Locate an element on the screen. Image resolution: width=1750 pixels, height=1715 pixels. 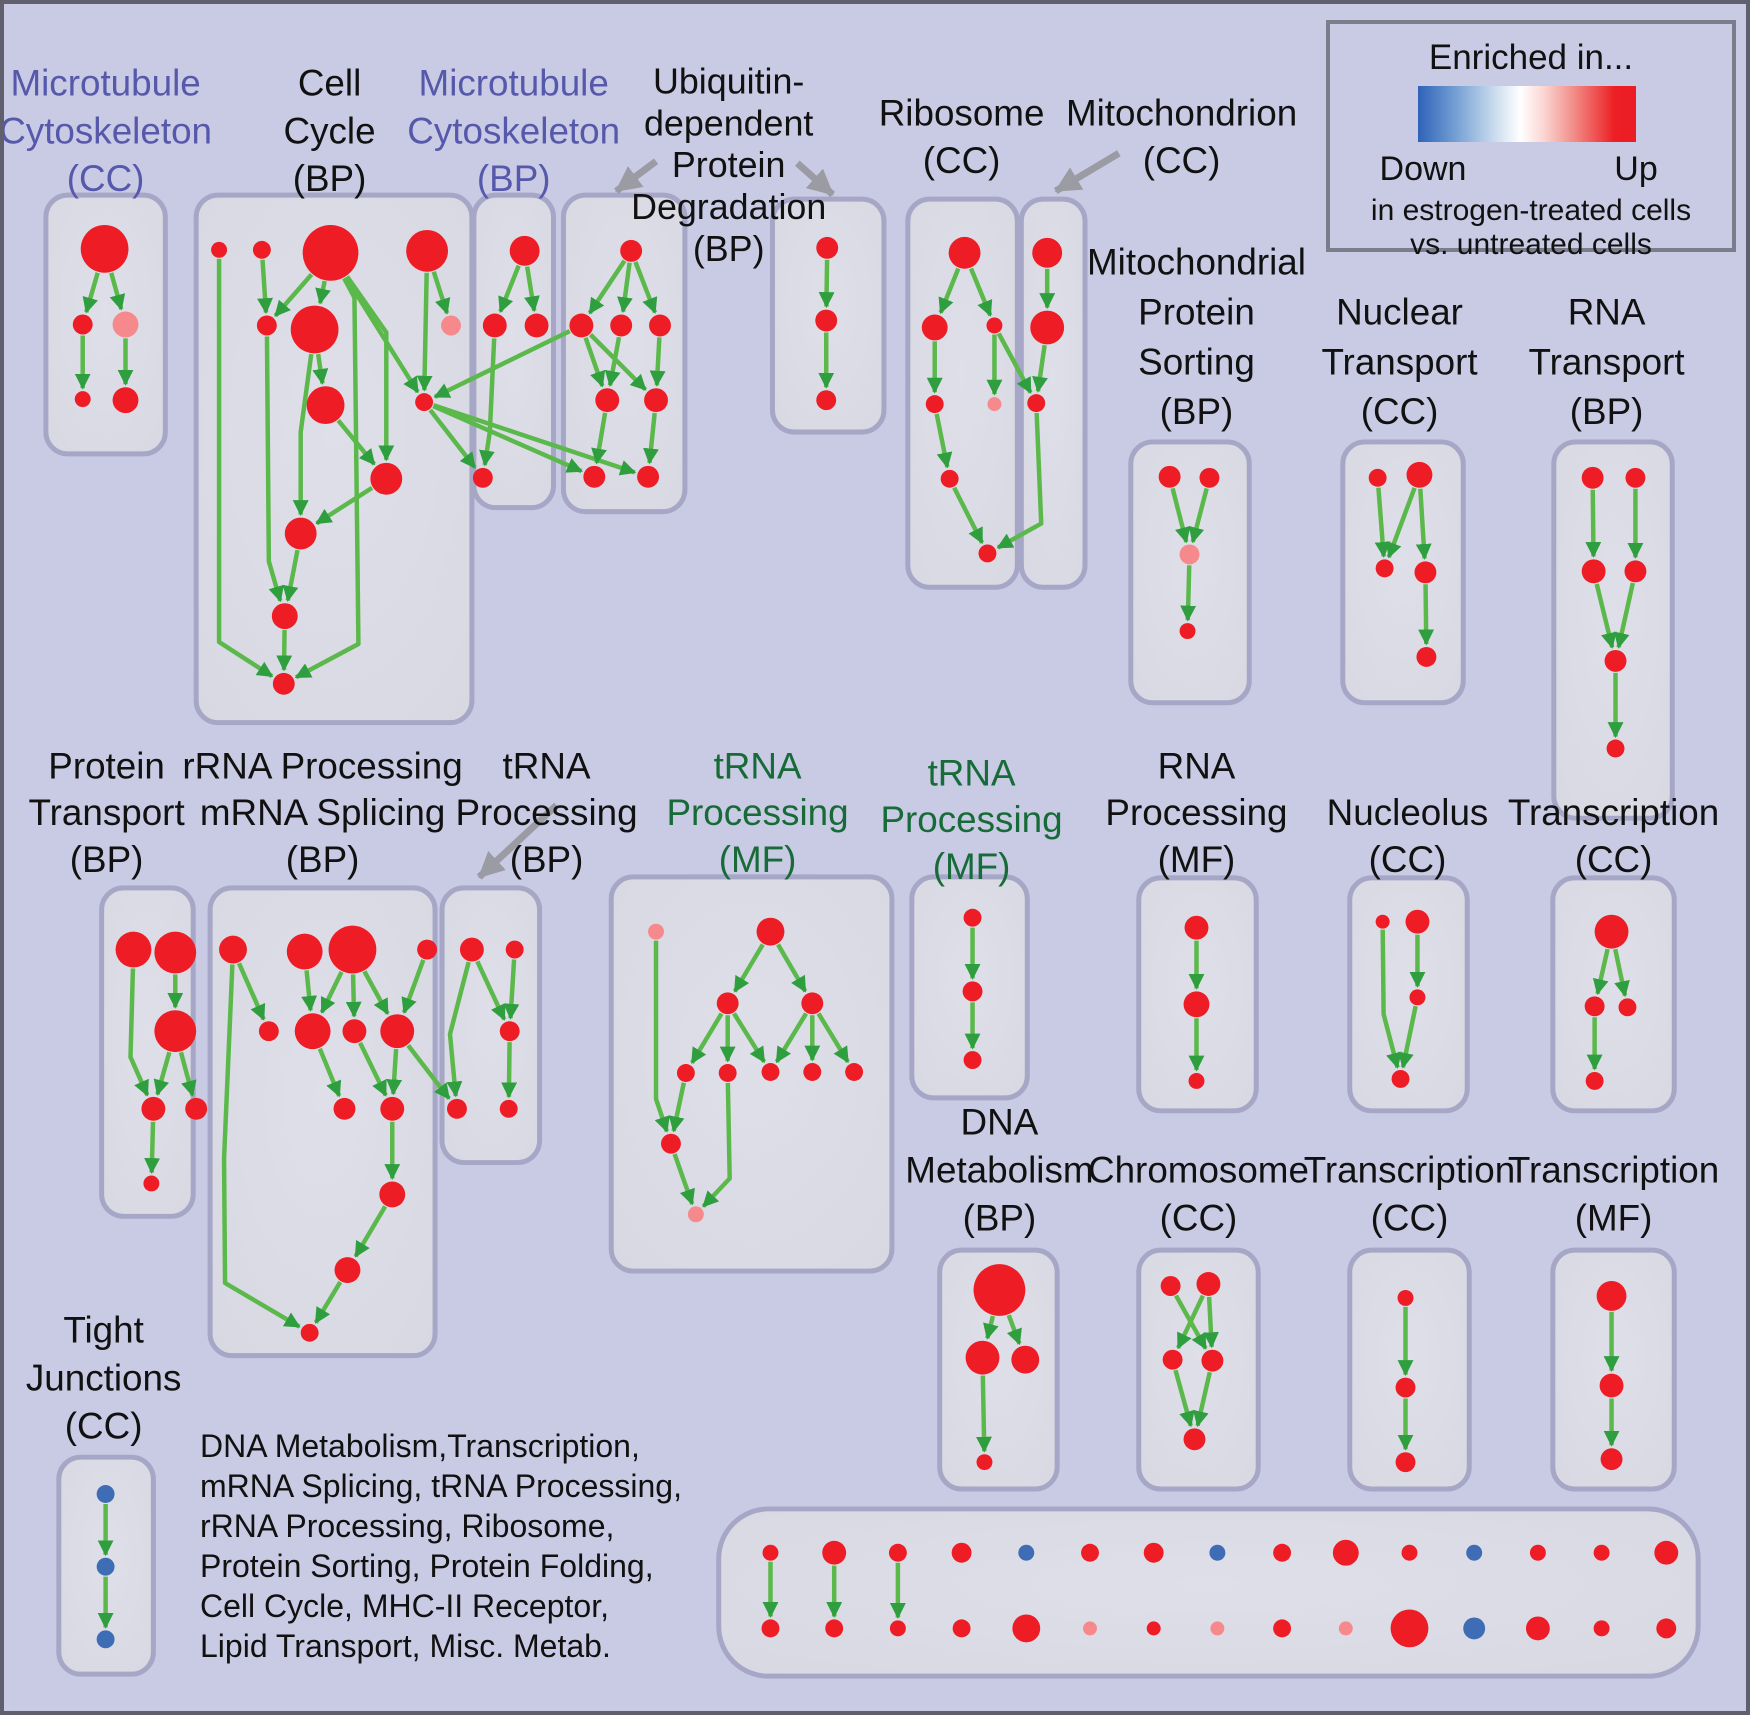
graph-node-c4 is located at coordinates (427, 250).